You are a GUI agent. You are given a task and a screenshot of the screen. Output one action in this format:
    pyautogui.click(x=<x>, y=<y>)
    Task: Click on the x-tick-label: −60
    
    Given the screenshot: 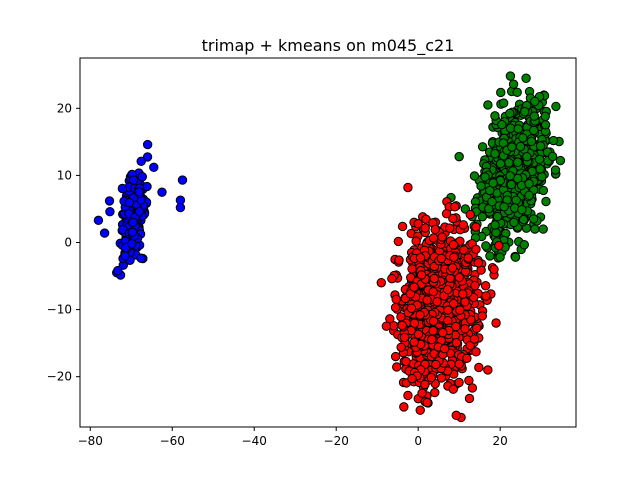 What is the action you would take?
    pyautogui.click(x=172, y=441)
    